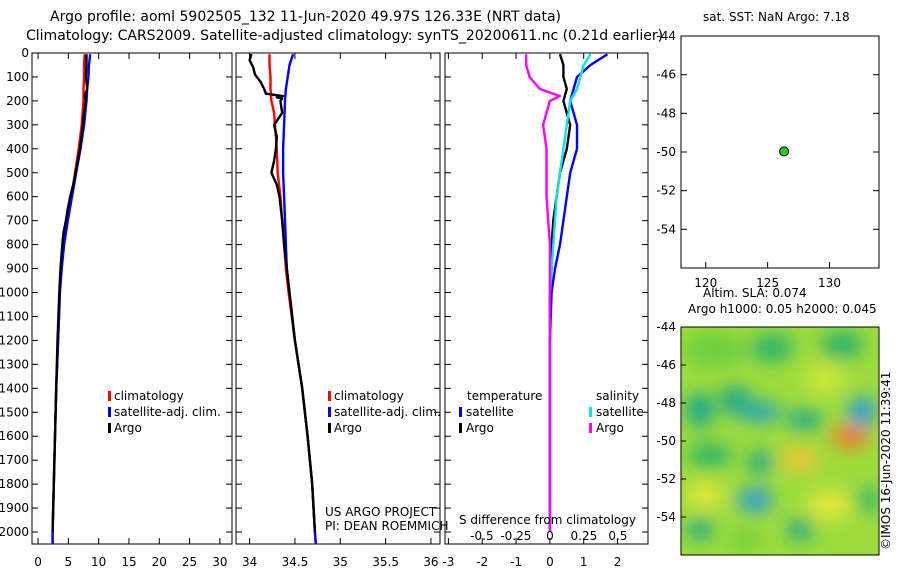 The width and height of the screenshot is (900, 580). Describe the element at coordinates (671, 422) in the screenshot. I see `altimetry-map-axis: -44 -46 -48 -50 -52 -54` at that location.